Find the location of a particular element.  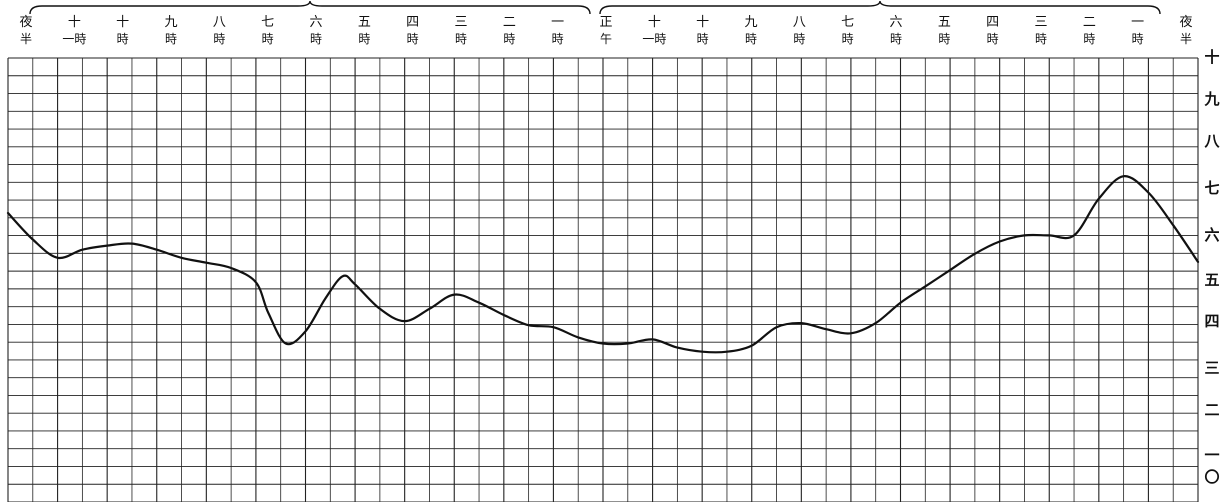

y-tick-label: 〇 is located at coordinates (1211, 477).